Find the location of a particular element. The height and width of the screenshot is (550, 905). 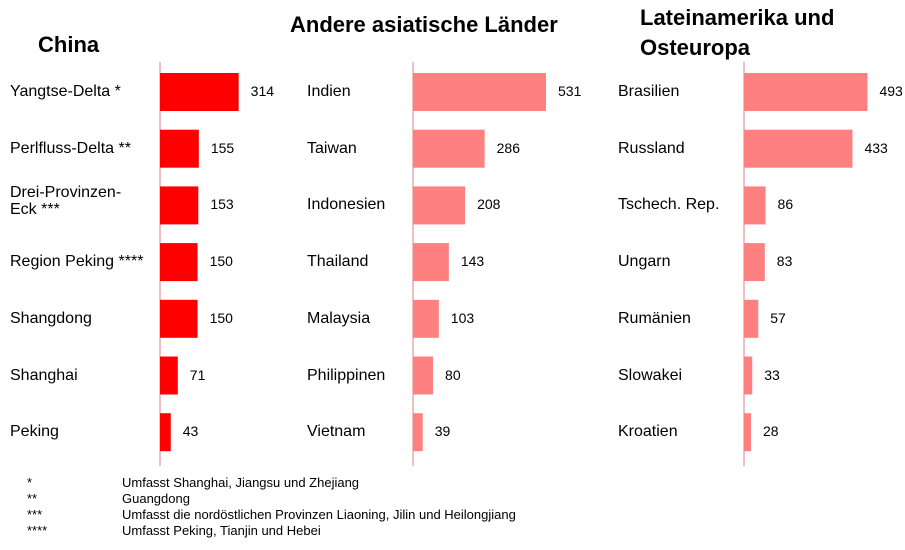

footnote-marker: *** is located at coordinates (35, 514).